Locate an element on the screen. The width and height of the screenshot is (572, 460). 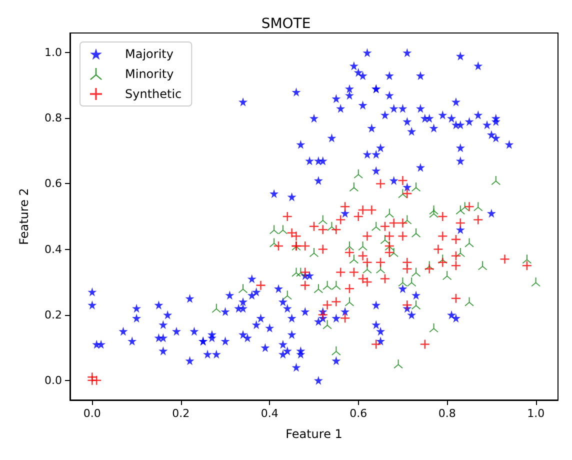
legend-label: Minority is located at coordinates (149, 74).